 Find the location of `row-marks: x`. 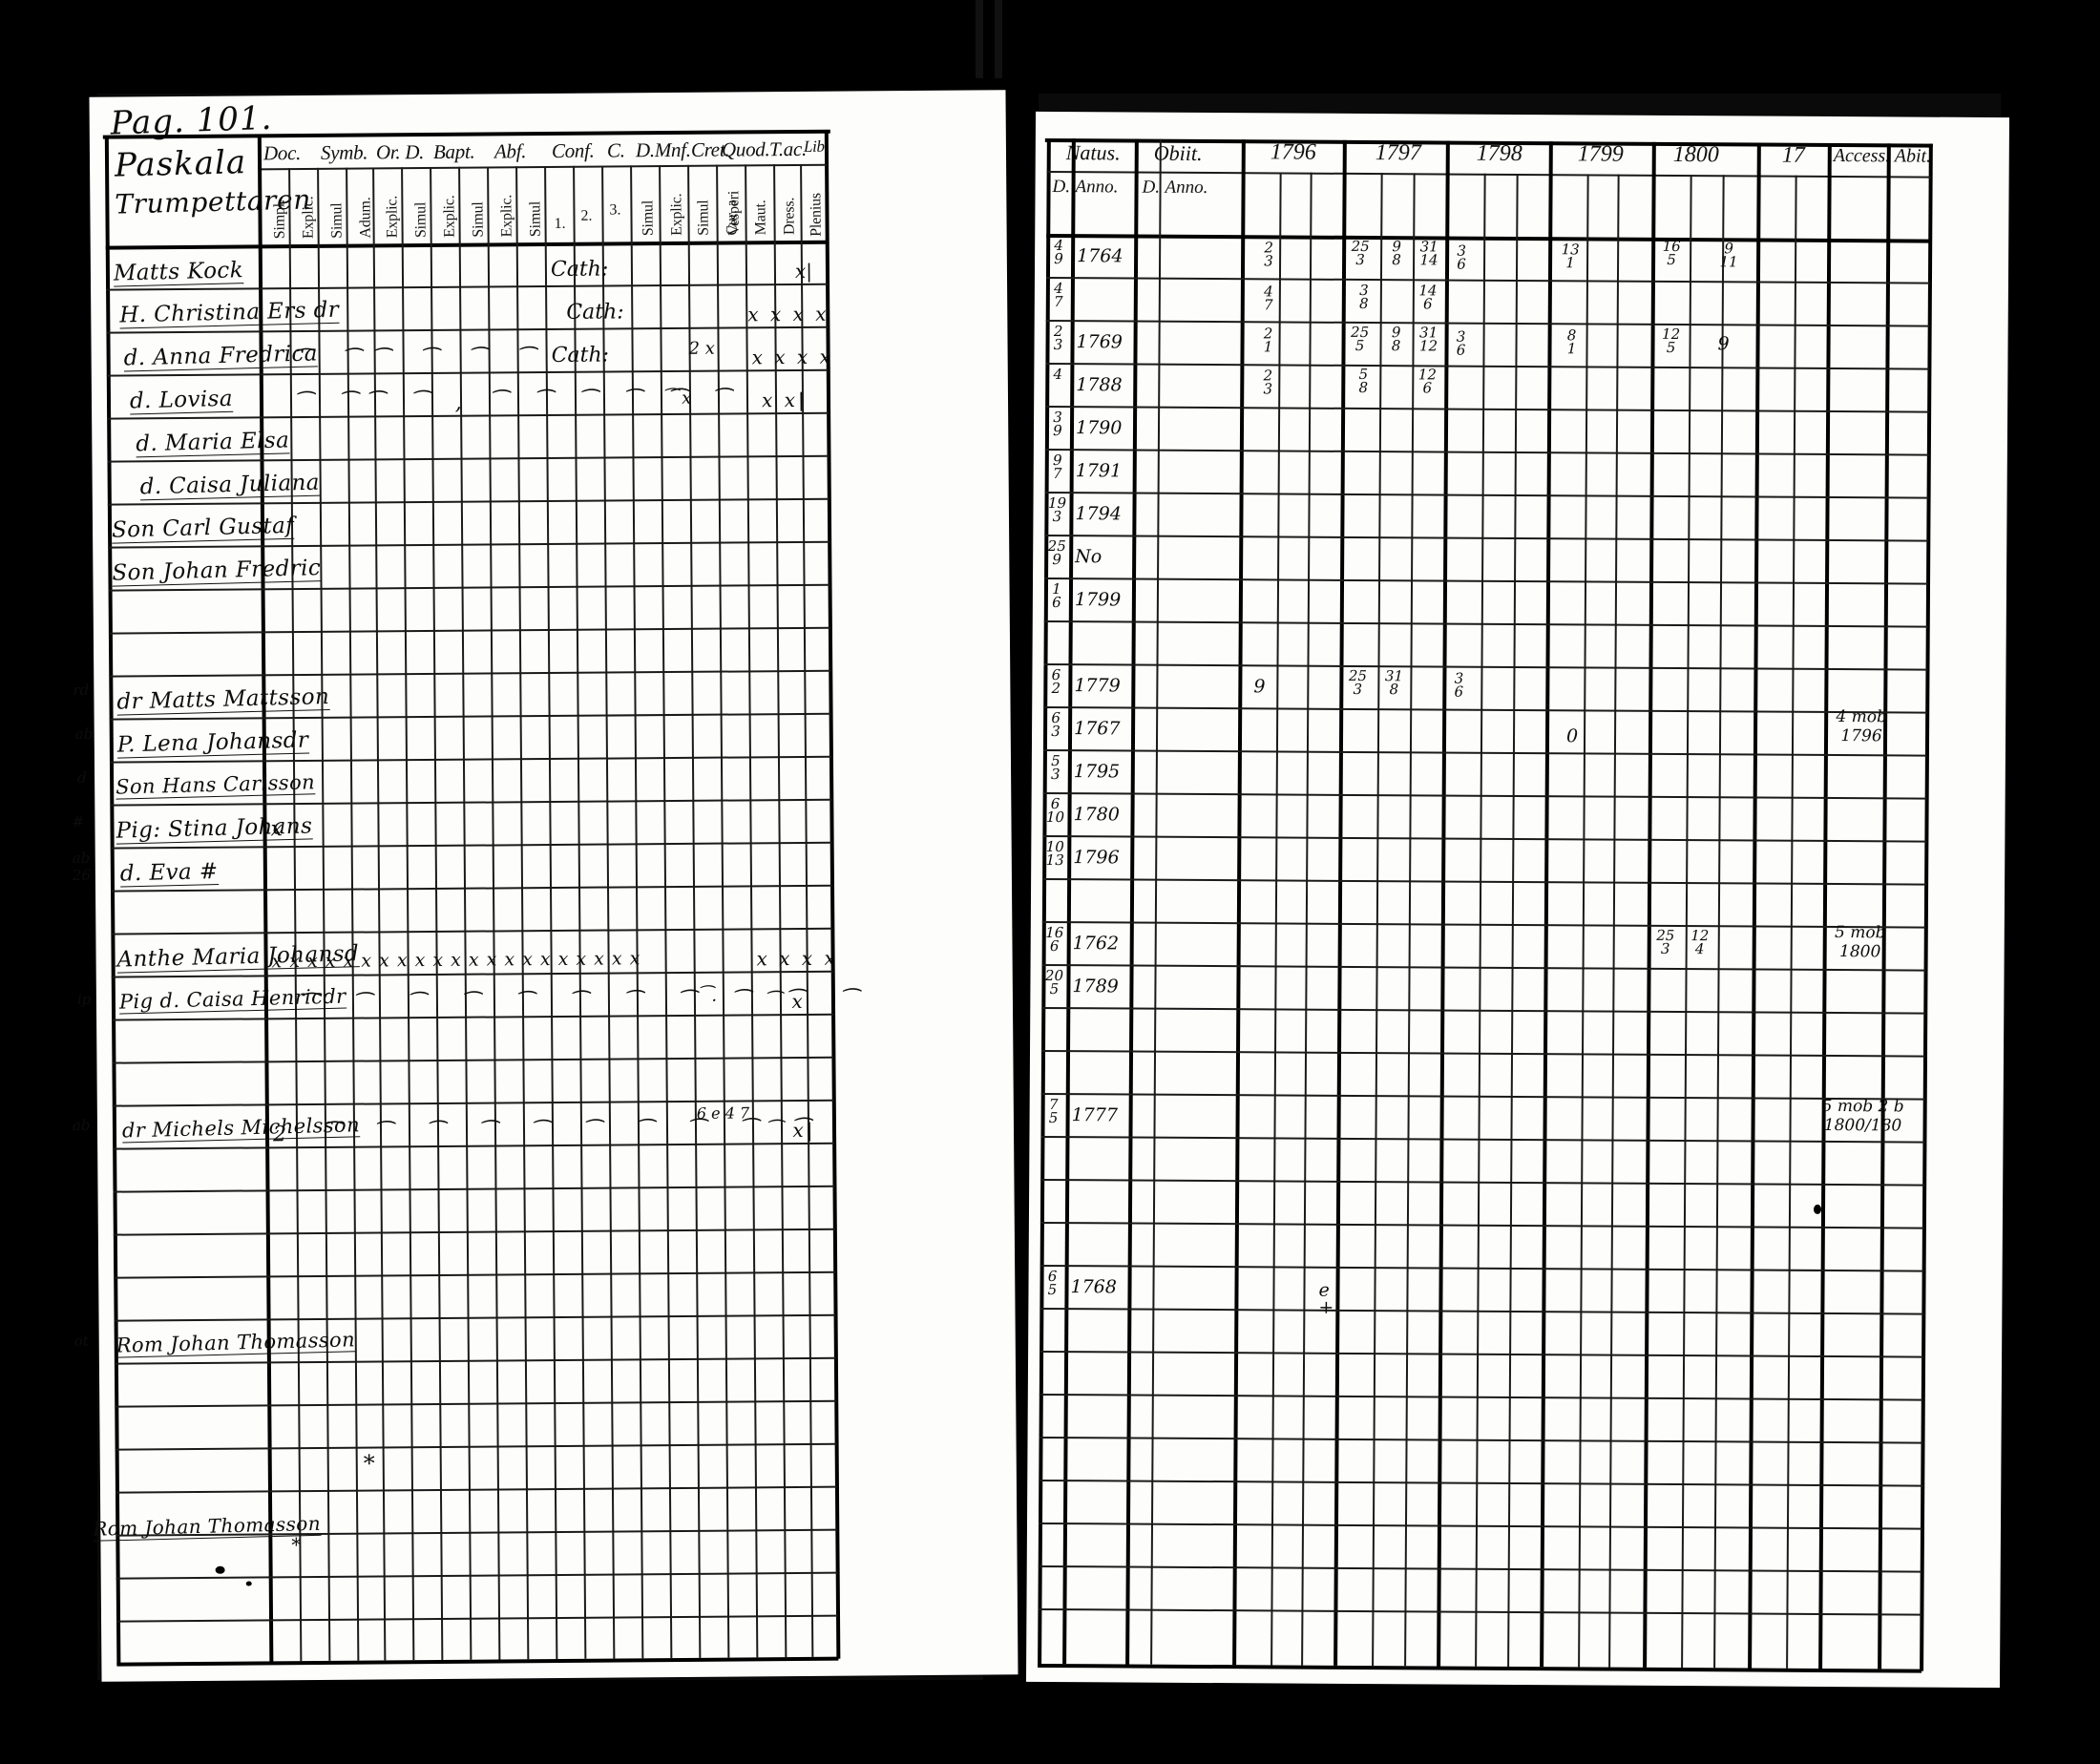

row-marks: x is located at coordinates (277, 829).